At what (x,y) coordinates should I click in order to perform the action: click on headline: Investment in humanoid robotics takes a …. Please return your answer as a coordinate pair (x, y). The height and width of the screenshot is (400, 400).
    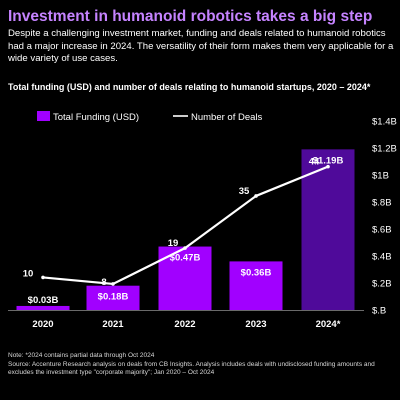
    Looking at the image, I should click on (190, 16).